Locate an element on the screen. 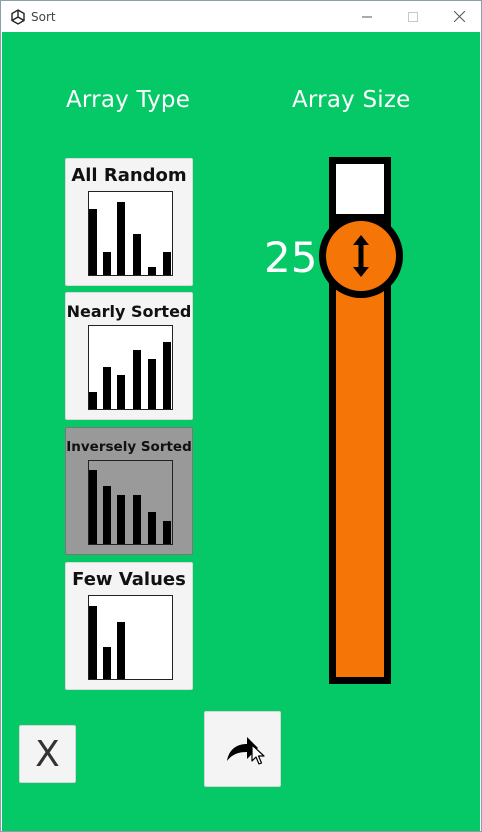 The image size is (482, 832). array-type-inversely-sorted: Inversely Sorted is located at coordinates (129, 491).